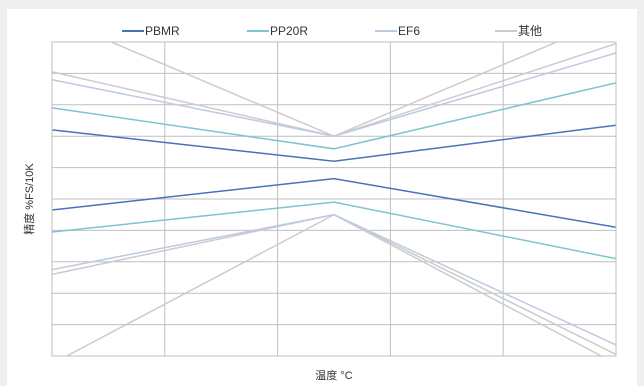 This screenshot has width=644, height=386. I want to click on legend-label-其他: 其他, so click(530, 31).